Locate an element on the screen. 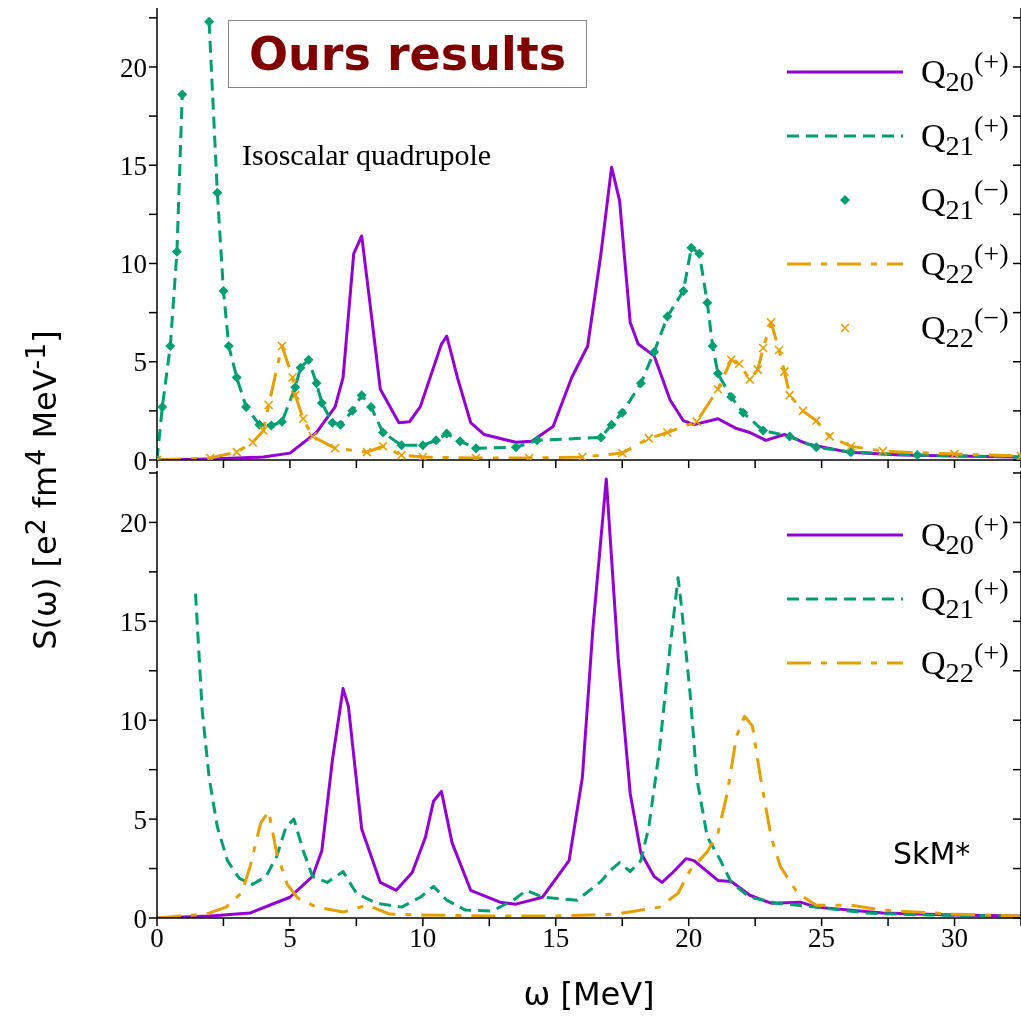 The height and width of the screenshot is (1023, 1021). x-tick-label: 10 is located at coordinates (423, 938).